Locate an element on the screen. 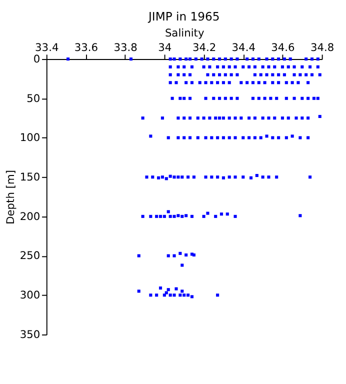 Image resolution: width=346 pixels, height=384 pixels. y-tick-label: 0 is located at coordinates (36, 59).